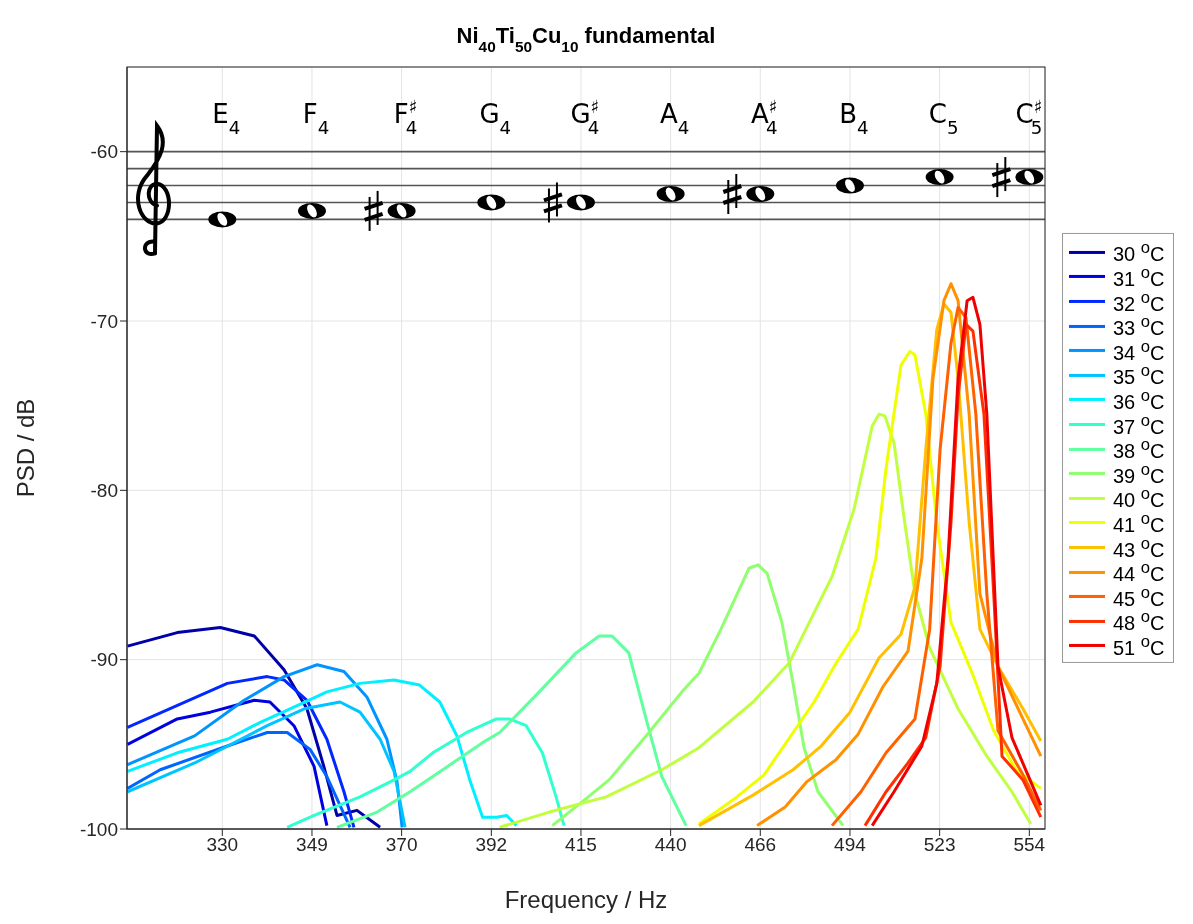 Image resolution: width=1193 pixels, height=924 pixels. I want to click on x-tick-label: 554, so click(1029, 845).